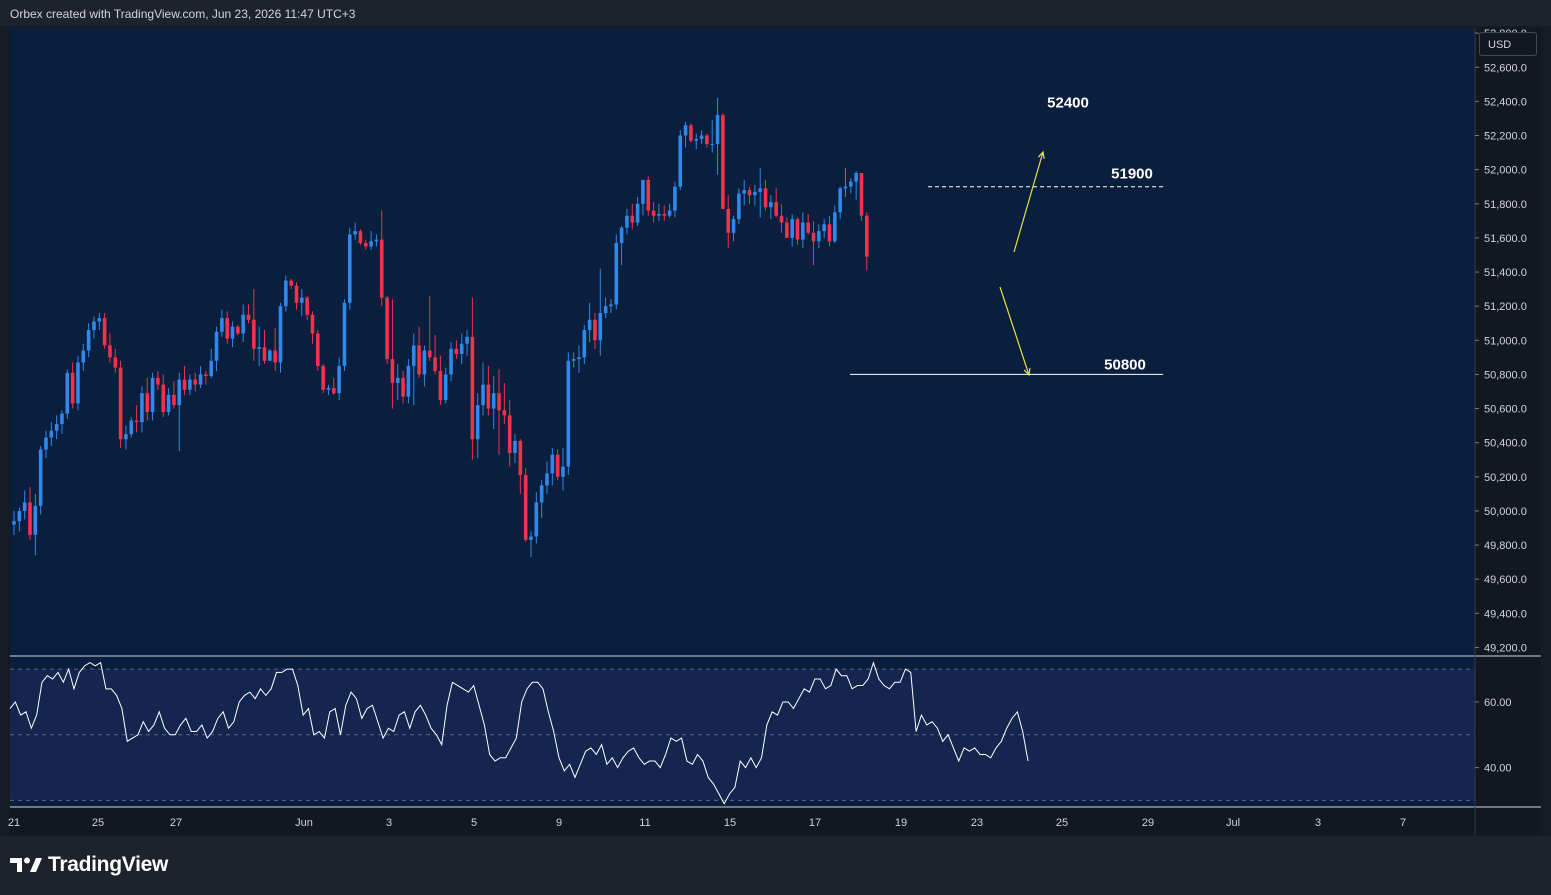 The image size is (1551, 895). Describe the element at coordinates (1508, 44) in the screenshot. I see `currency-selector: USD` at that location.